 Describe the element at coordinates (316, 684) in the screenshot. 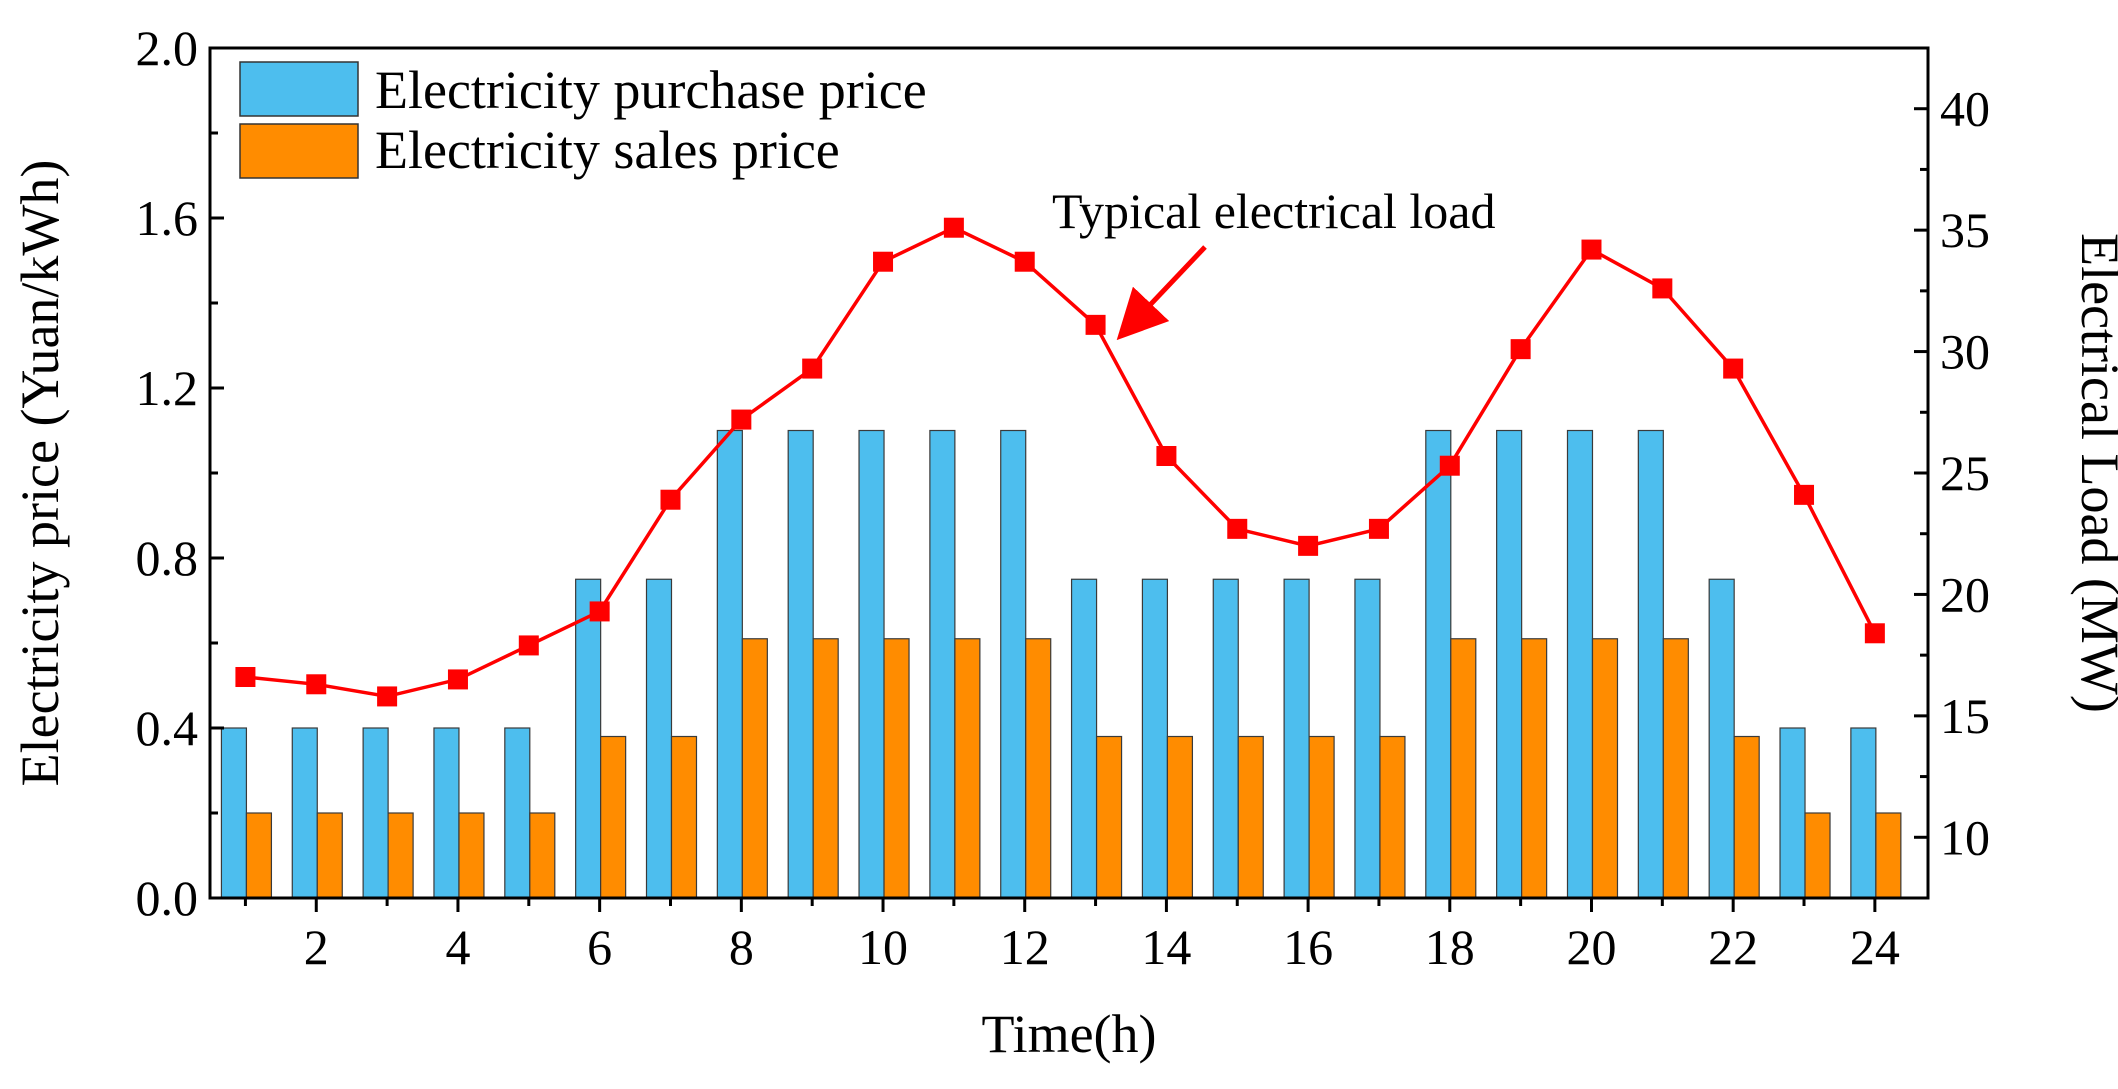

I see `load-marker-h2` at that location.